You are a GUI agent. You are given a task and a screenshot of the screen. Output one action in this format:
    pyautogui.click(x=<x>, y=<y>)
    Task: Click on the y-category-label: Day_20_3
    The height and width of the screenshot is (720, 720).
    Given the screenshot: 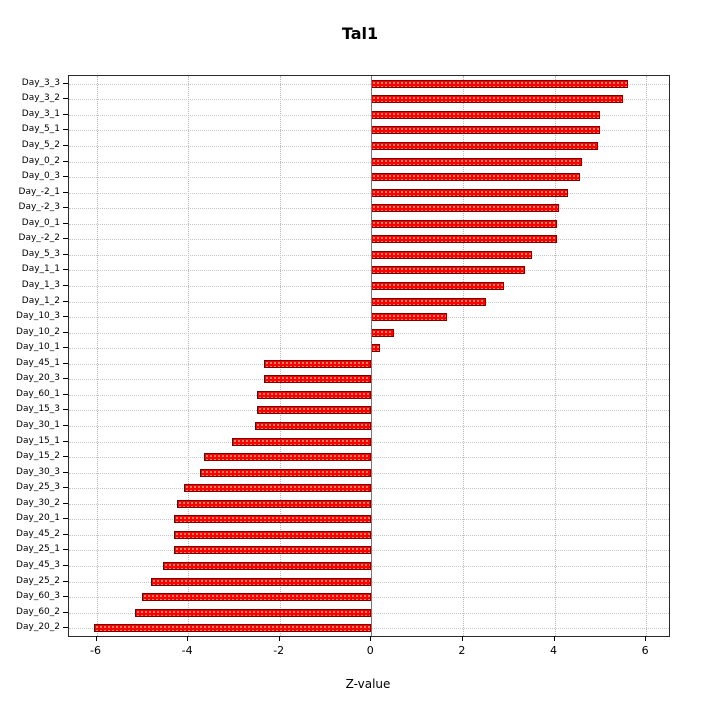 What is the action you would take?
    pyautogui.click(x=38, y=378)
    